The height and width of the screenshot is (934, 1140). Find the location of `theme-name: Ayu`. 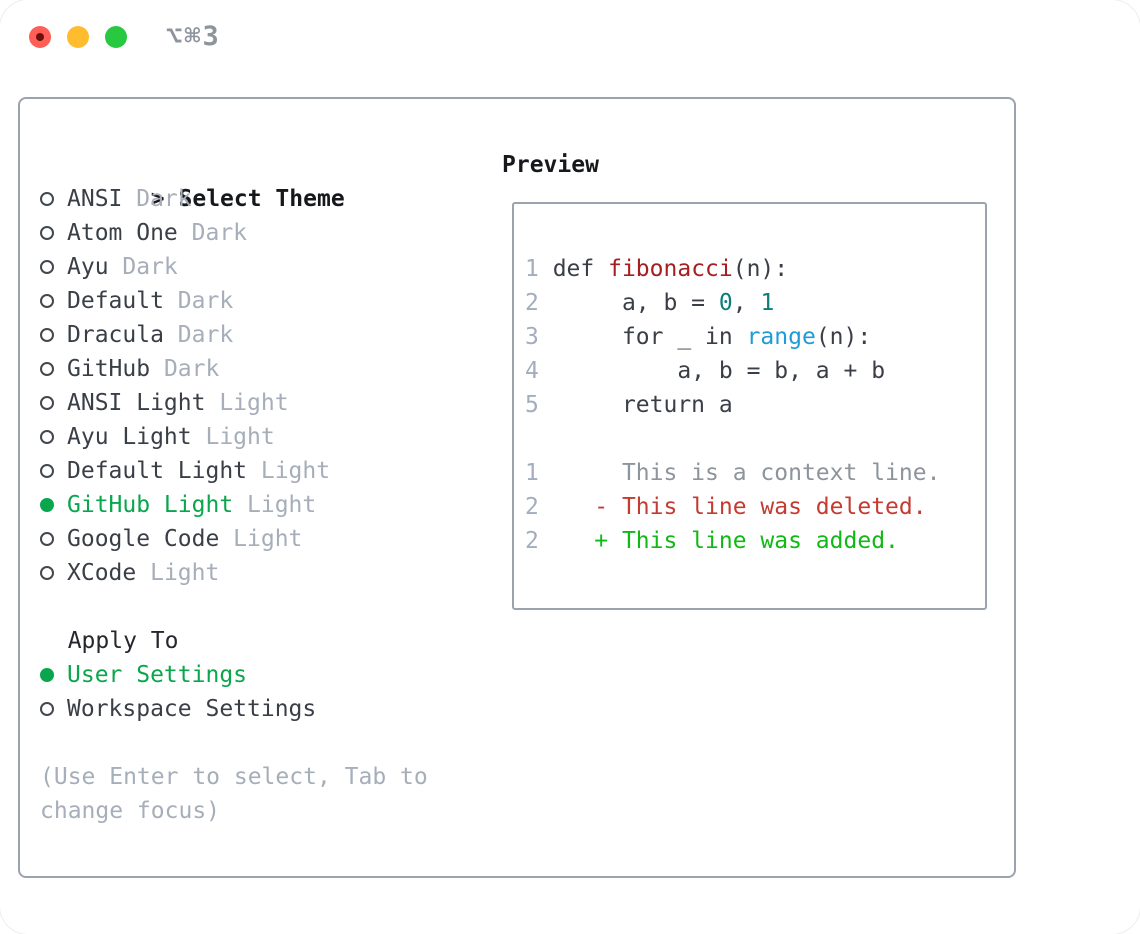

theme-name: Ayu is located at coordinates (88, 267).